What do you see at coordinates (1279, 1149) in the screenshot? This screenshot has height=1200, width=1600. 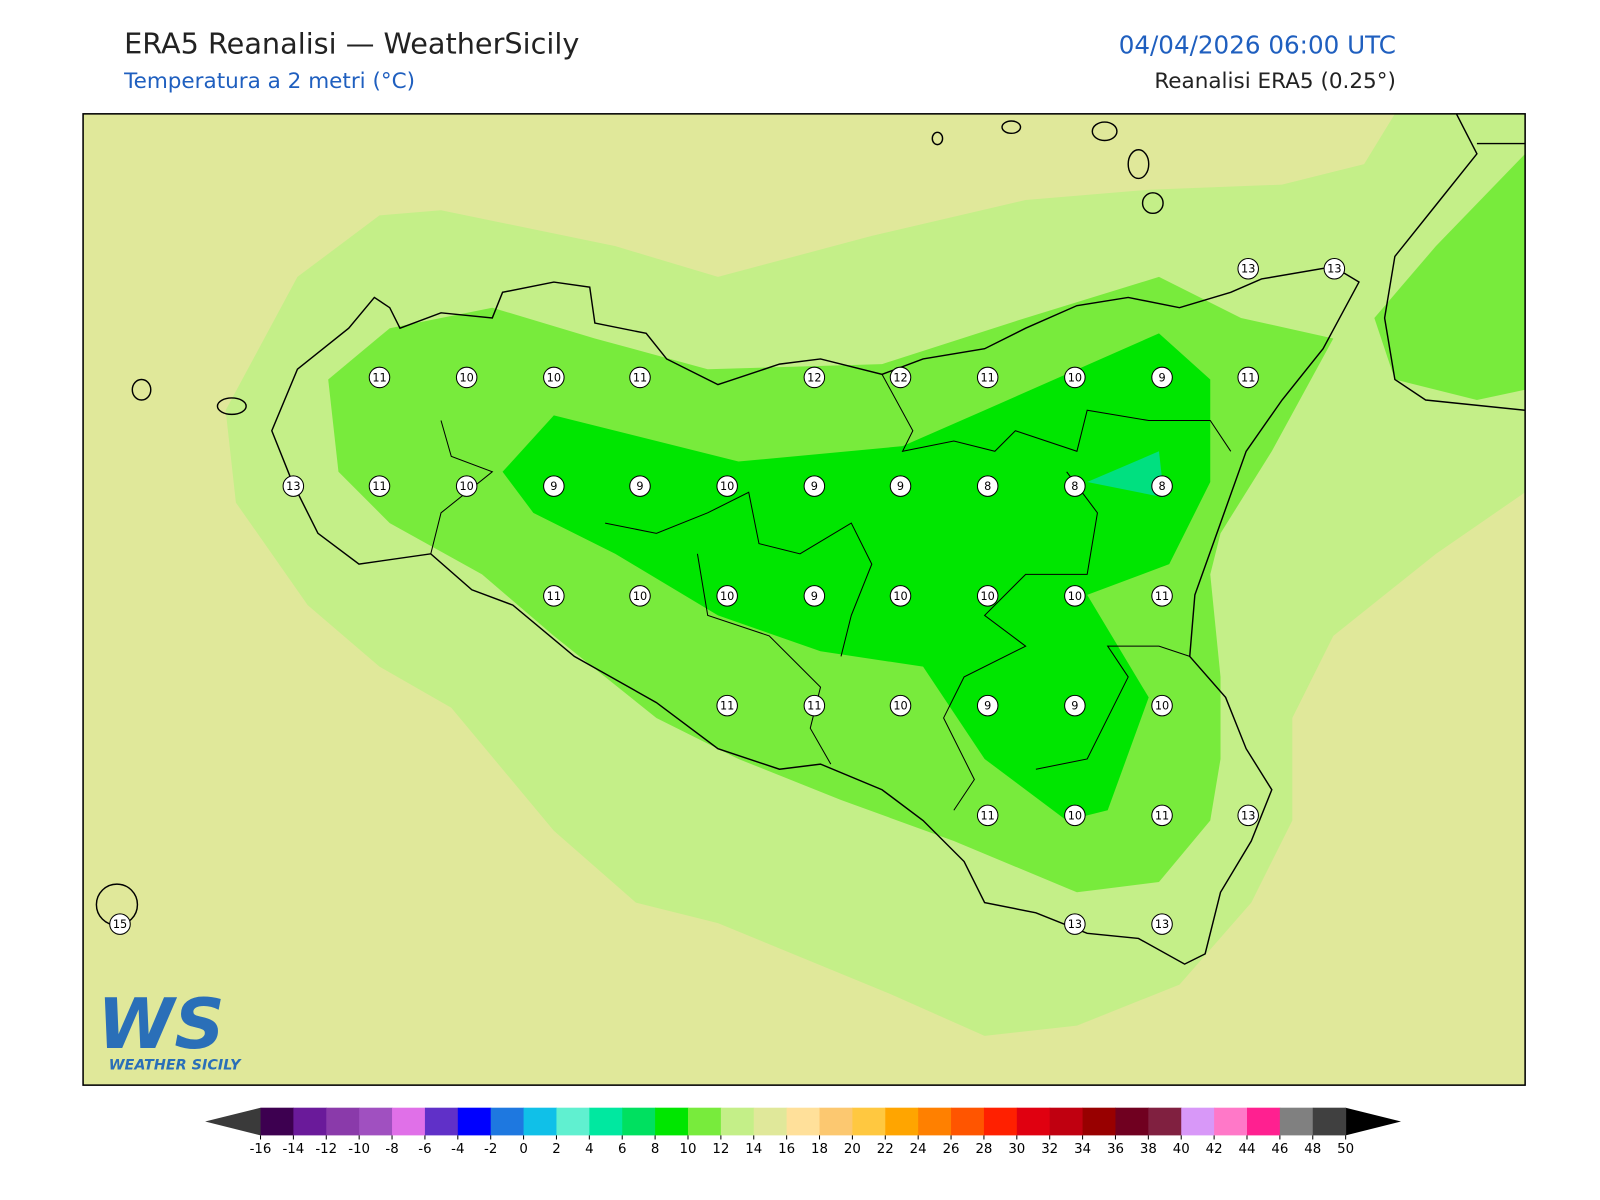 I see `colorbar-tick-label: 46` at bounding box center [1279, 1149].